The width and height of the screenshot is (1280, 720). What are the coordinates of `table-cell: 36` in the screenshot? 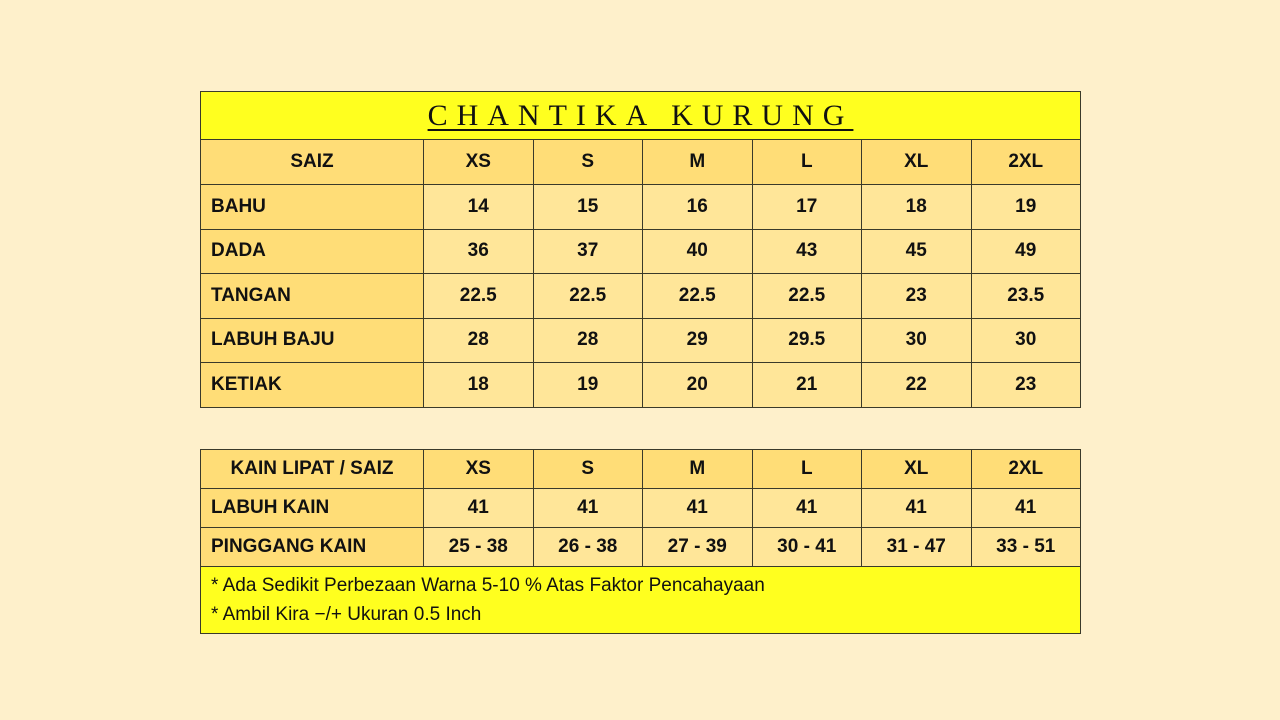 It's located at (478, 251).